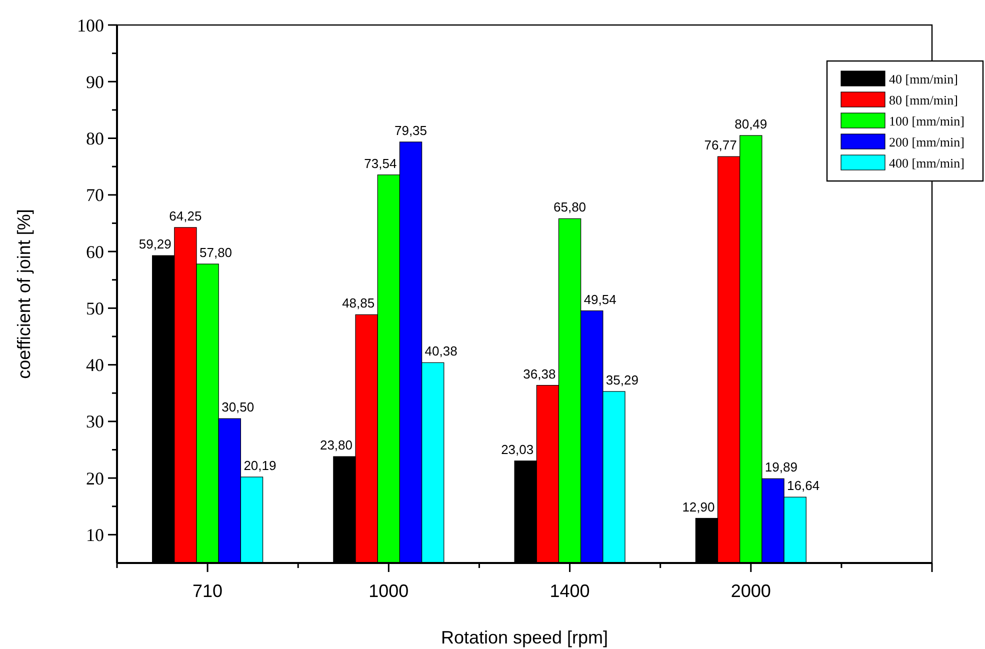 Image resolution: width=985 pixels, height=649 pixels. I want to click on data-label: 73,54, so click(380, 163).